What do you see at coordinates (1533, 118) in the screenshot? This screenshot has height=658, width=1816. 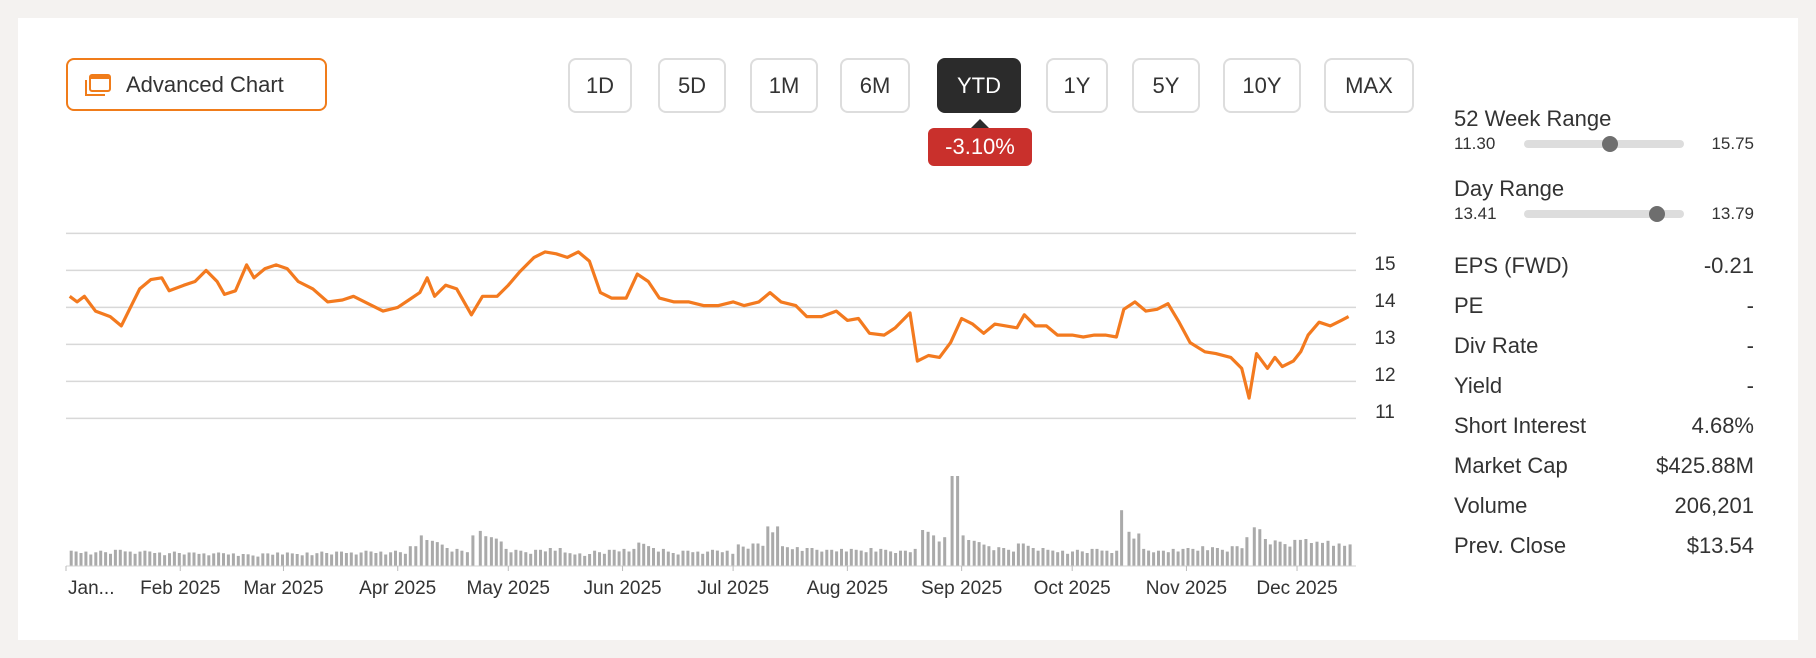 I see `52-week-range-label: 52 Week Range` at bounding box center [1533, 118].